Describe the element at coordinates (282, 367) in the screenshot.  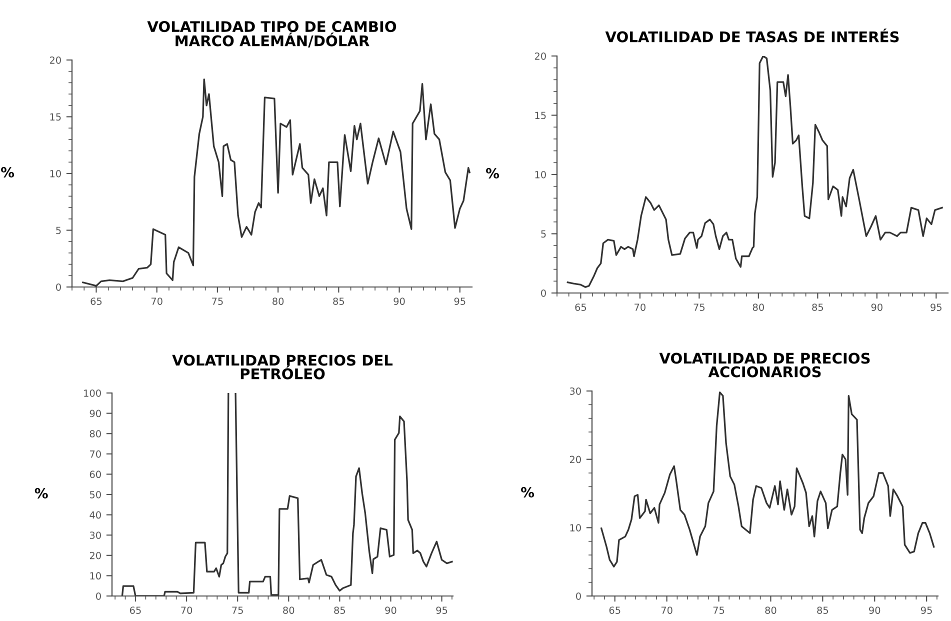
I see `chart-title: VOLATILIDAD PRECIOS DEL PETRÓLEO` at that location.